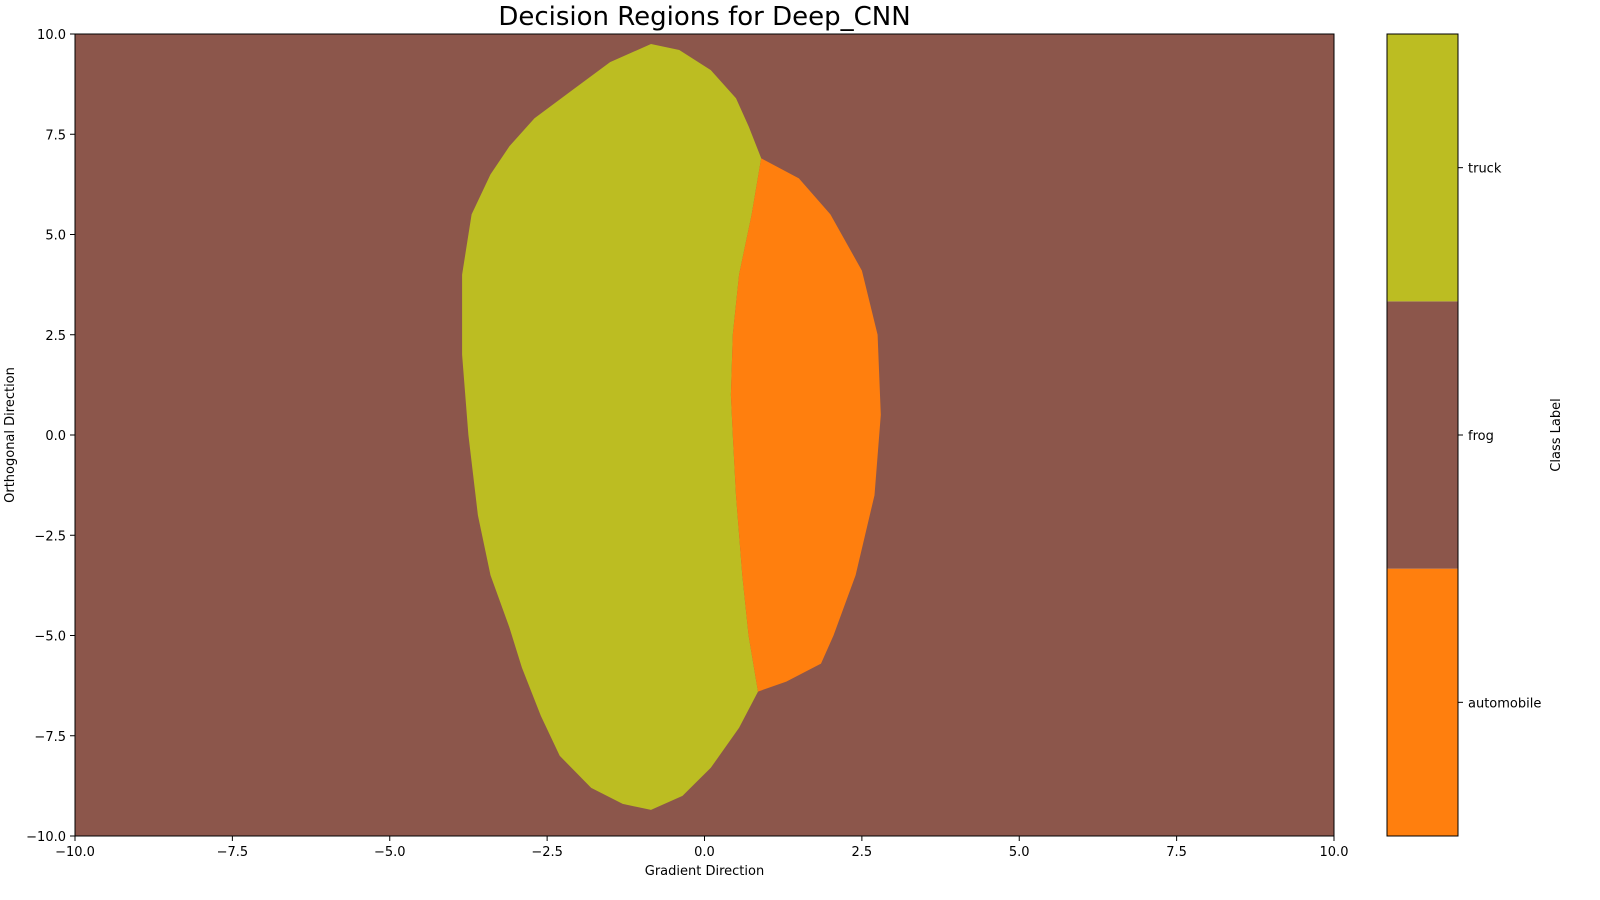 This screenshot has height=900, width=1600. What do you see at coordinates (55, 336) in the screenshot?
I see `y-tick-label: 2.5` at bounding box center [55, 336].